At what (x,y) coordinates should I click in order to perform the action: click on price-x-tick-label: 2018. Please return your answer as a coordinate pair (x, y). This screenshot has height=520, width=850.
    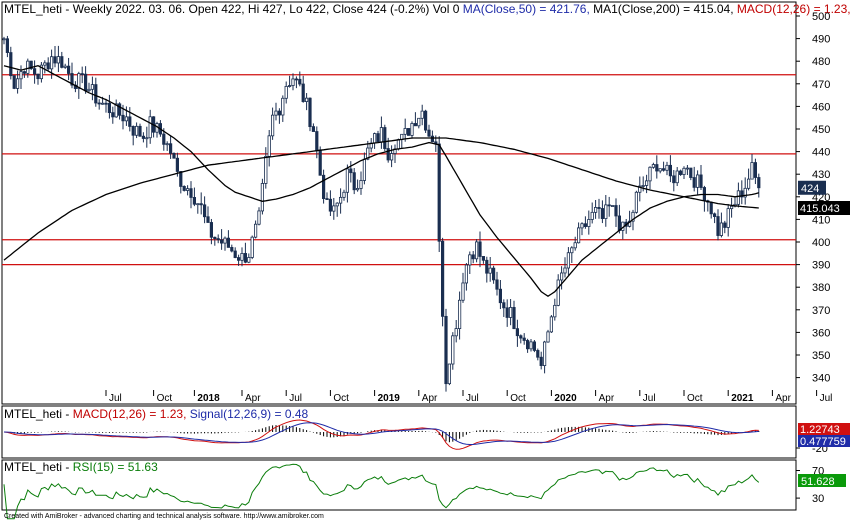
    Looking at the image, I should click on (208, 398).